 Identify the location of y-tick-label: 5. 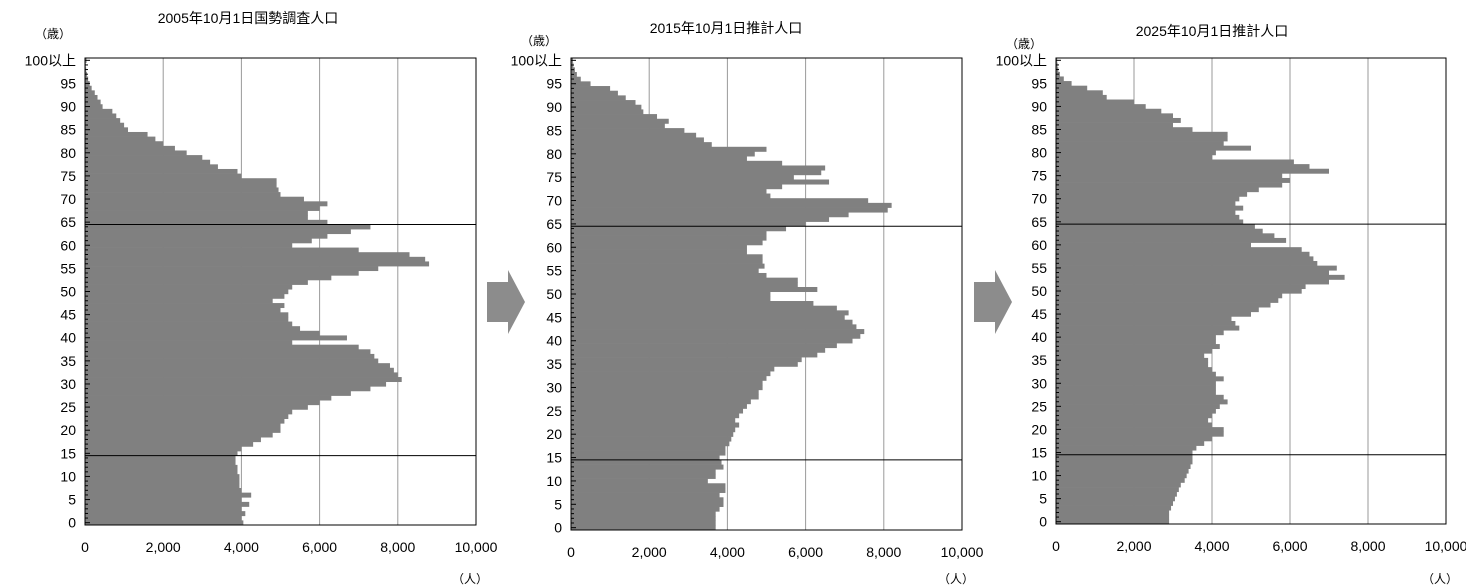
(558, 504).